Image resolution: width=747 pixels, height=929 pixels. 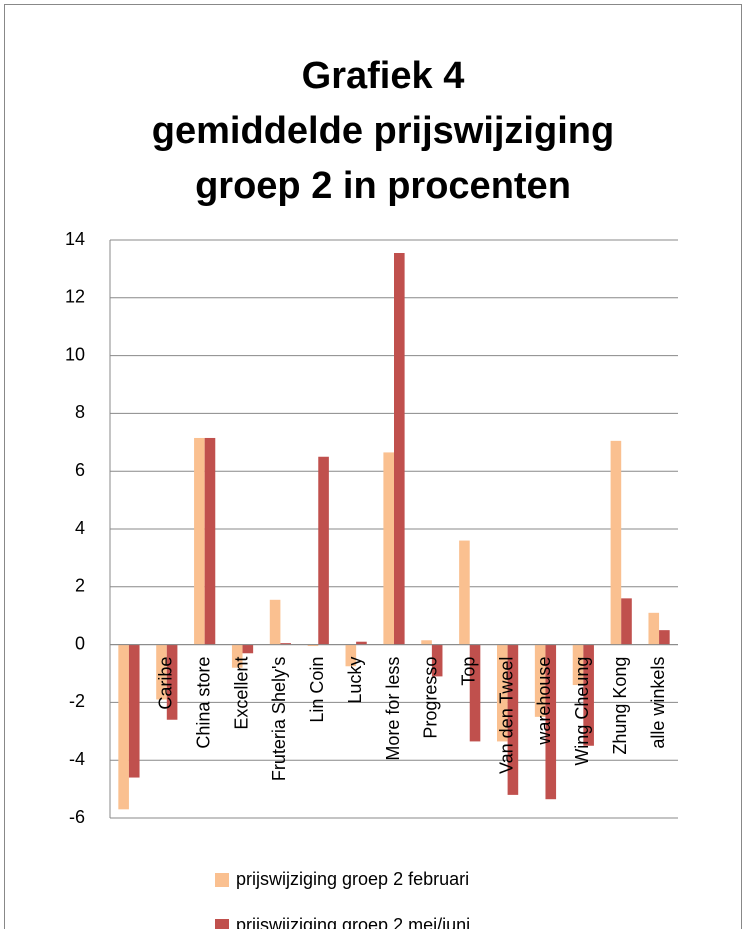 I want to click on chart-title: gemiddelde prijswijziging, so click(x=383, y=131).